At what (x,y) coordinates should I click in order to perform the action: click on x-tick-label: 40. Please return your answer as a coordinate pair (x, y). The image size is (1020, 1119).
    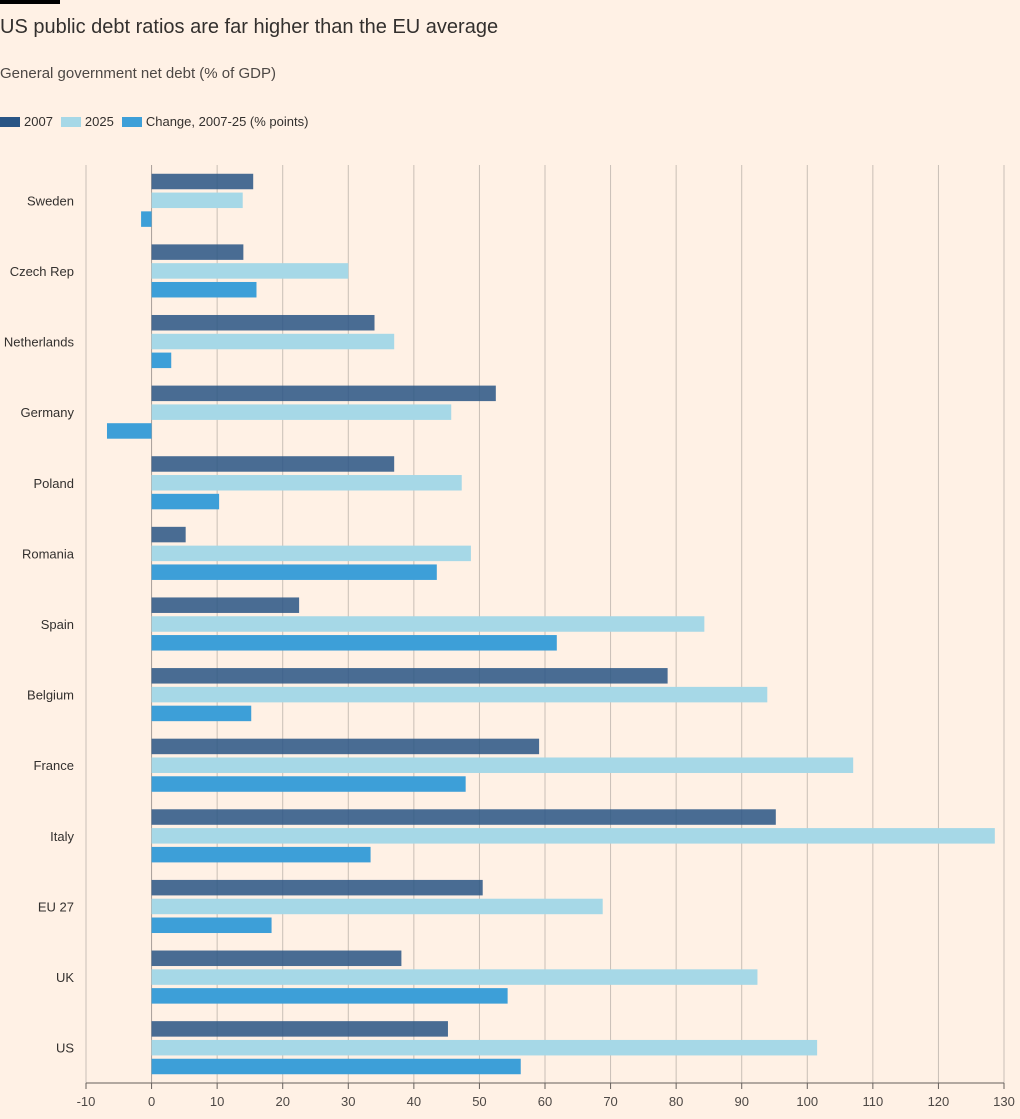
    Looking at the image, I should click on (414, 1101).